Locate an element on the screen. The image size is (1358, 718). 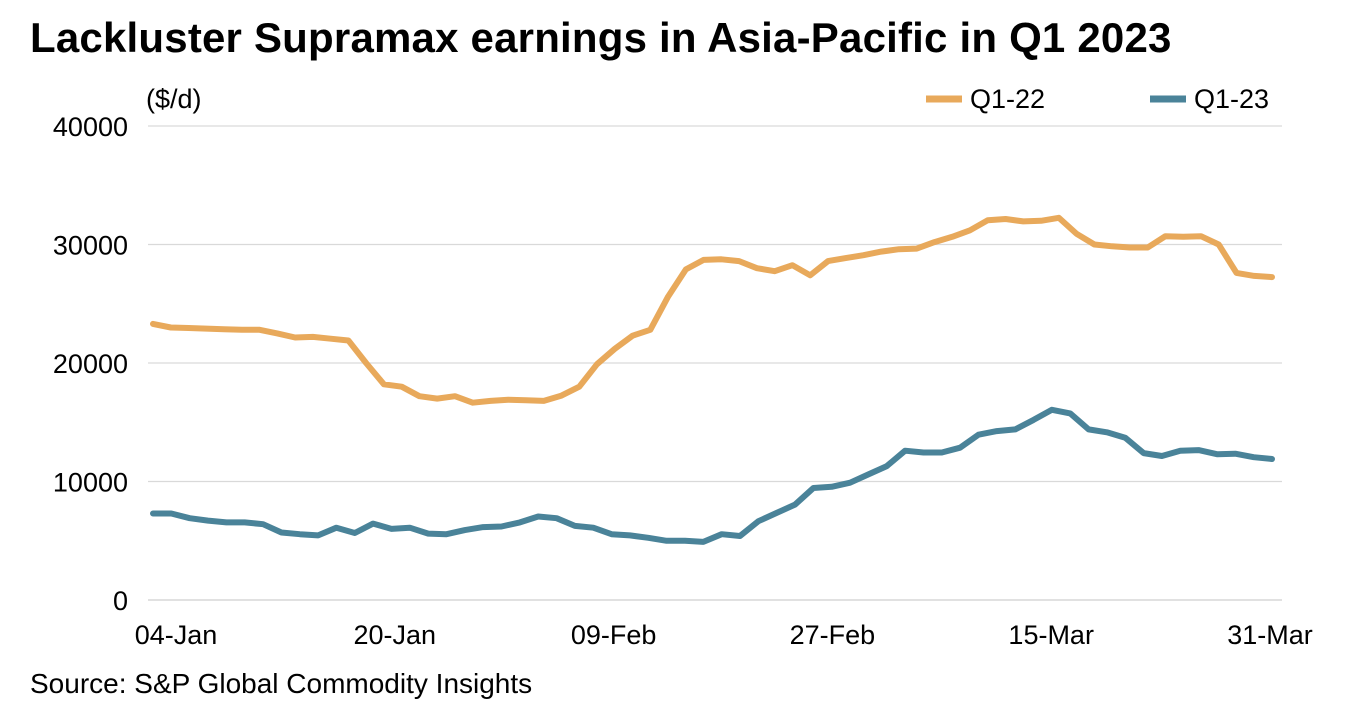
legend: Q1-22 Q1-23 is located at coordinates (1097, 99).